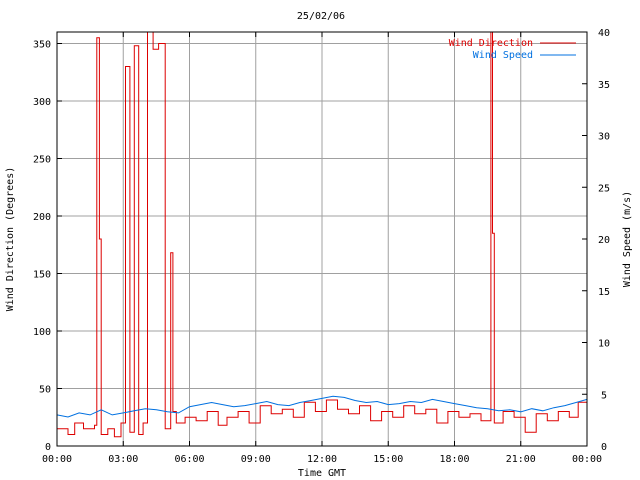 This screenshot has height=480, width=640. What do you see at coordinates (42, 332) in the screenshot?
I see `y-left-tick-label: 100` at bounding box center [42, 332].